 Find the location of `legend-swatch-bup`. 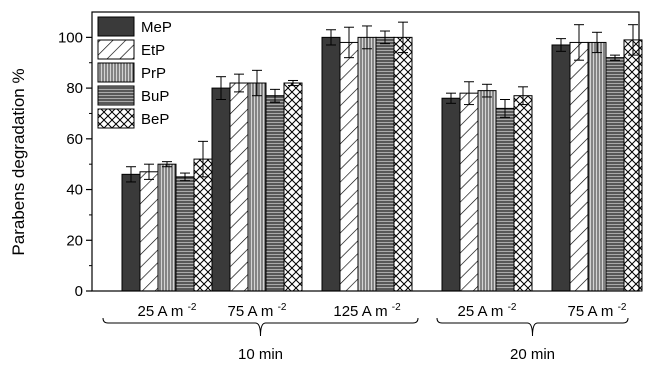

legend-swatch-bup is located at coordinates (116, 95).